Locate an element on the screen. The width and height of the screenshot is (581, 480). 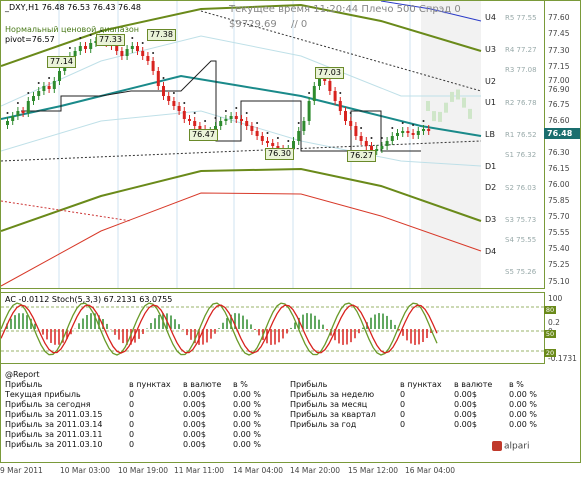
report-right-col-header: в % is located at coordinates (516, 384).